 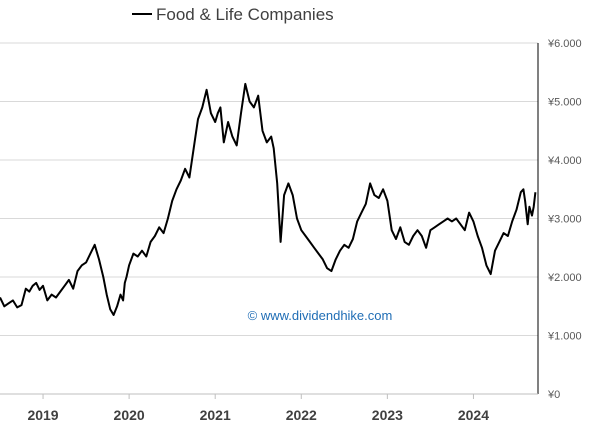 I want to click on legend: Food & Life Companies, so click(x=233, y=14).